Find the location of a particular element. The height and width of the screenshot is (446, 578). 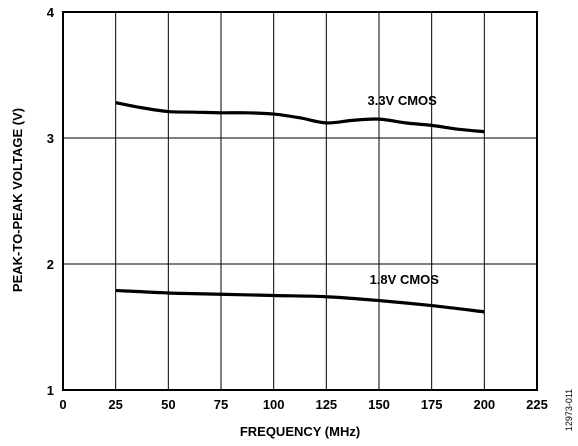

y-tick-labels: 1 2 3 4 is located at coordinates (51, 201).